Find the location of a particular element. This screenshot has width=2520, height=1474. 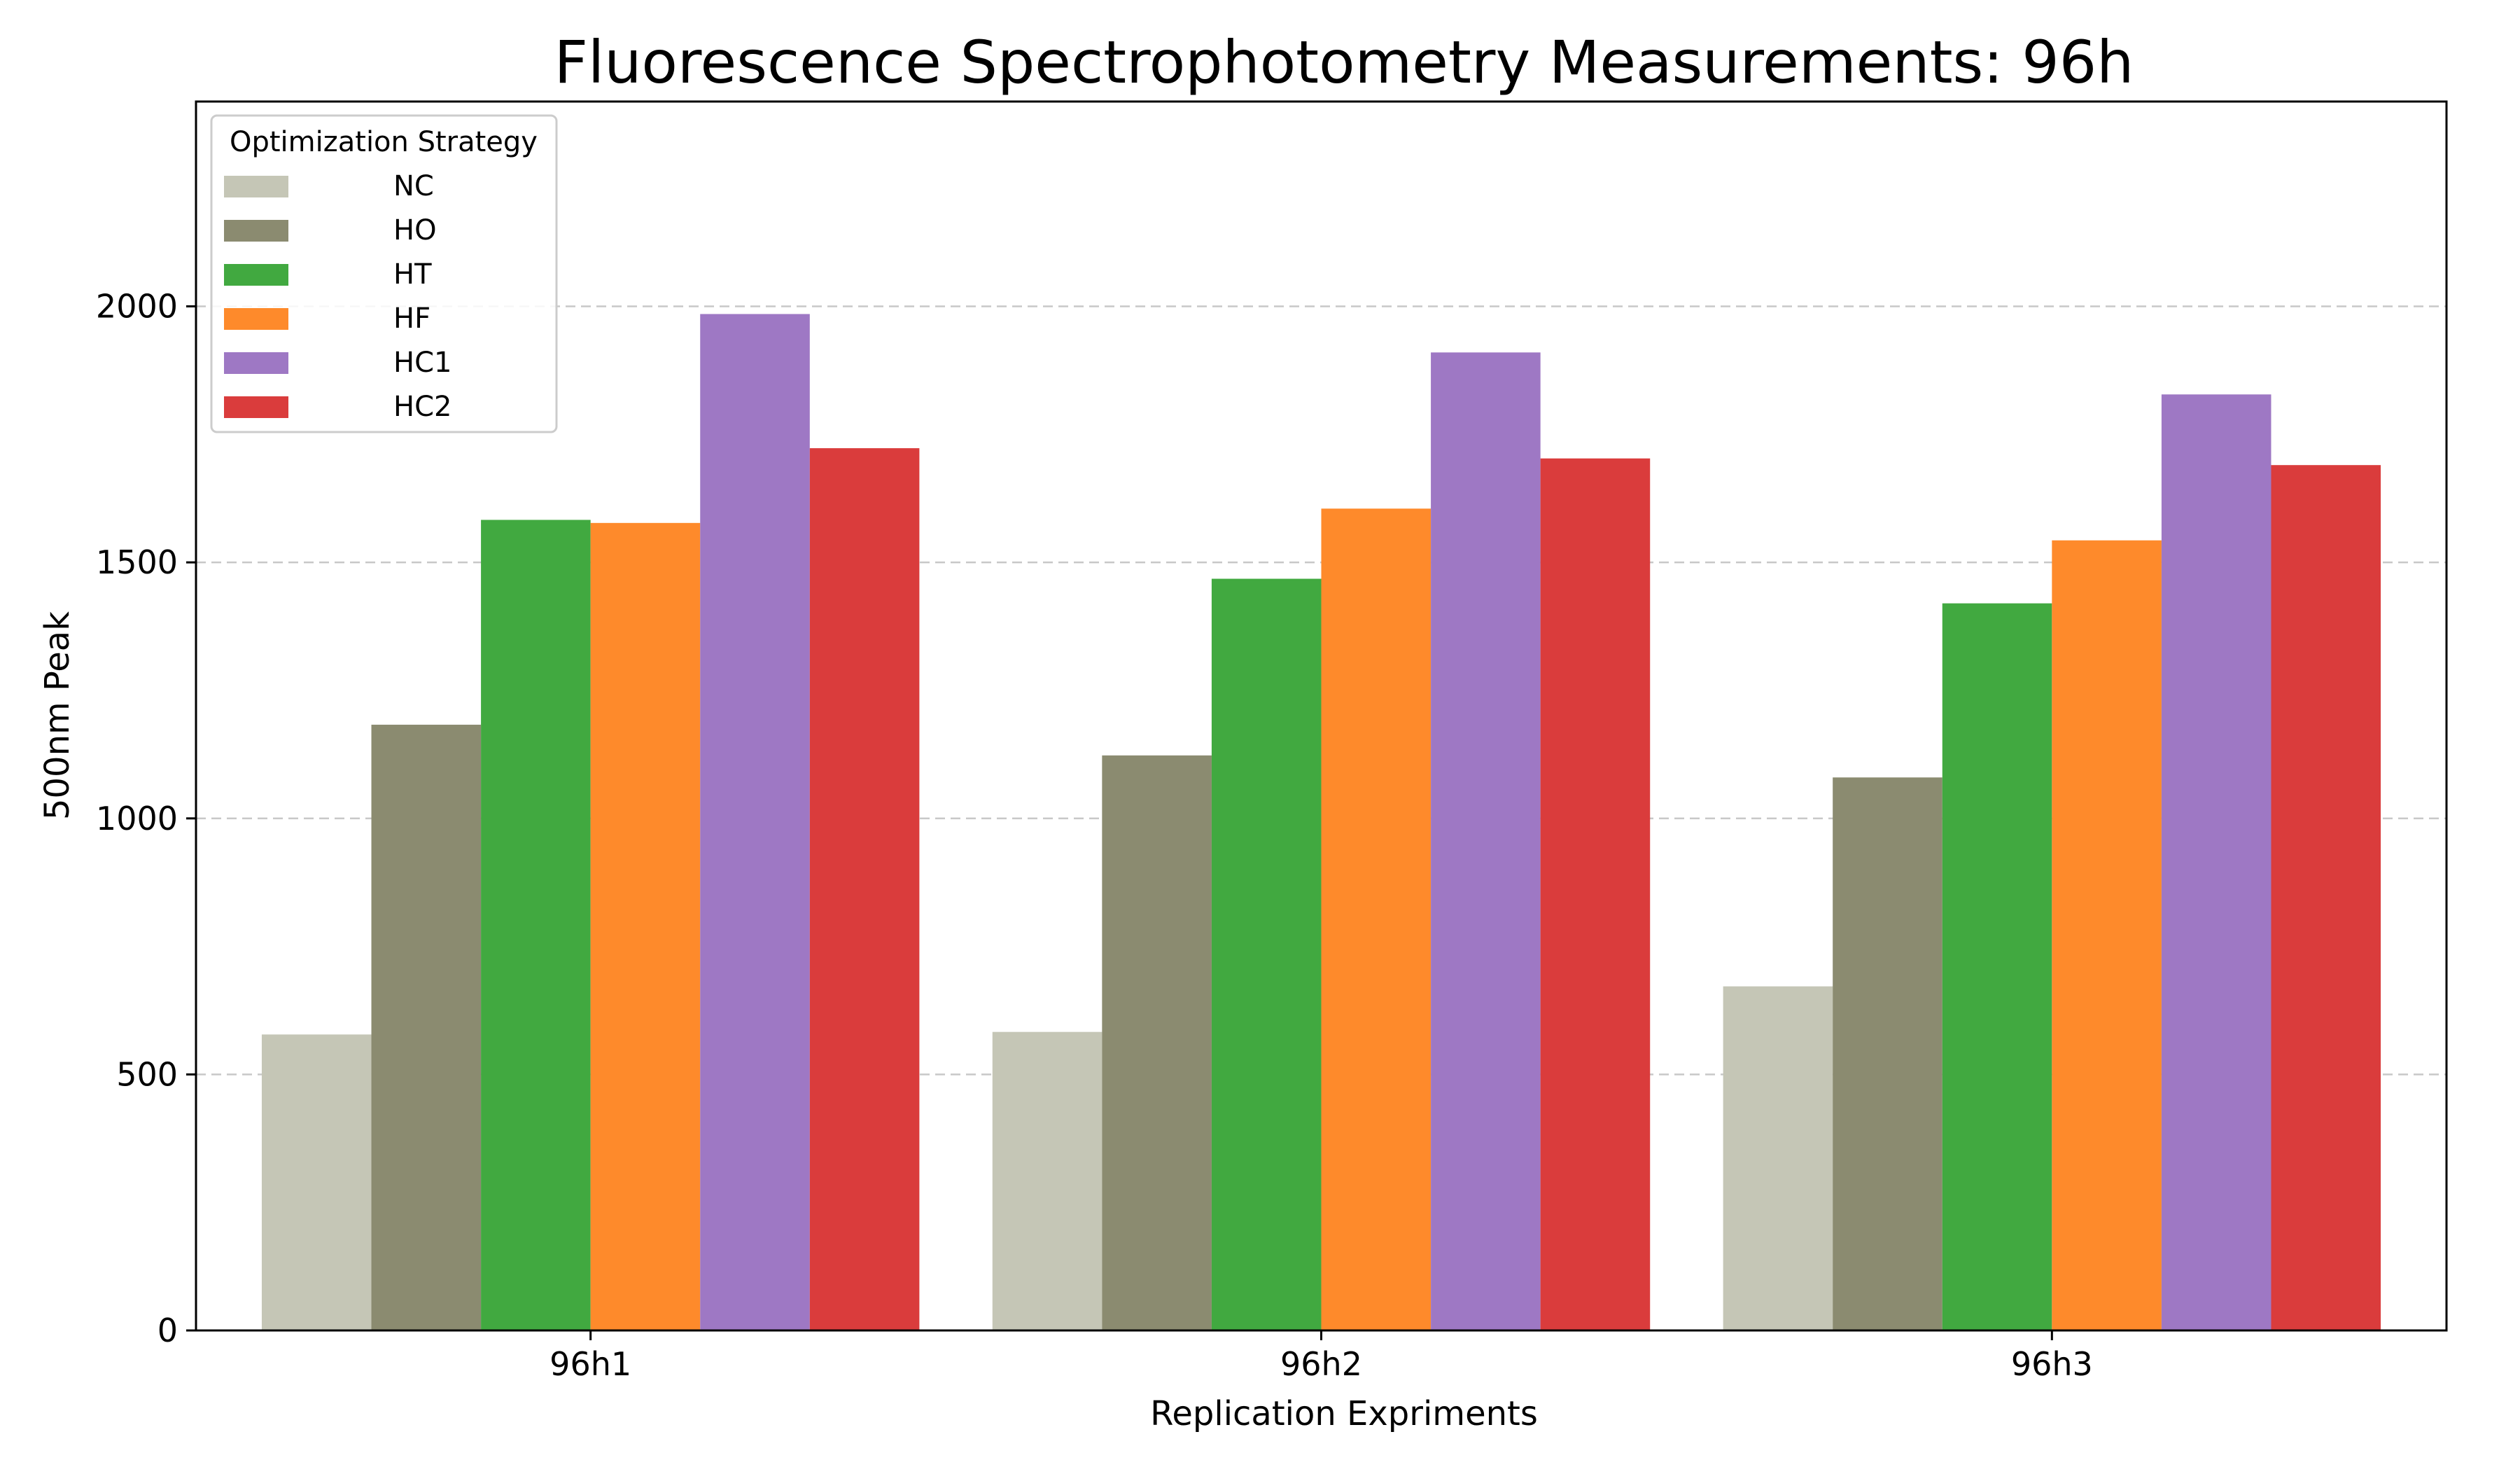

bar-ho-96h3 is located at coordinates (1887, 1053).